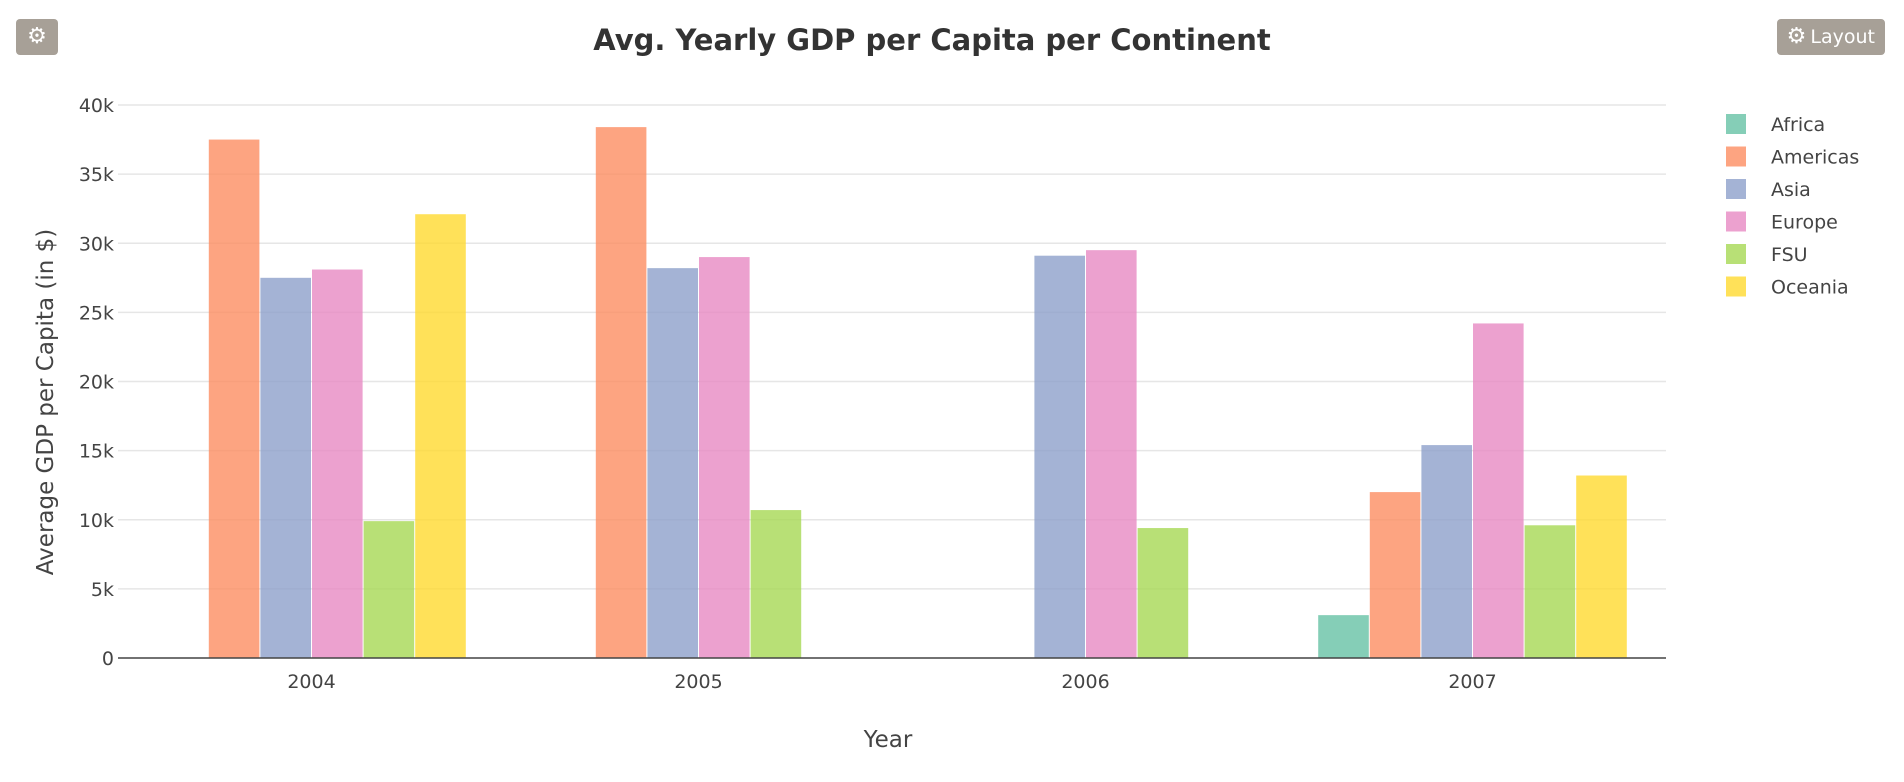 The width and height of the screenshot is (1904, 782). What do you see at coordinates (1736, 286) in the screenshot?
I see `legend-swatch-oceania` at bounding box center [1736, 286].